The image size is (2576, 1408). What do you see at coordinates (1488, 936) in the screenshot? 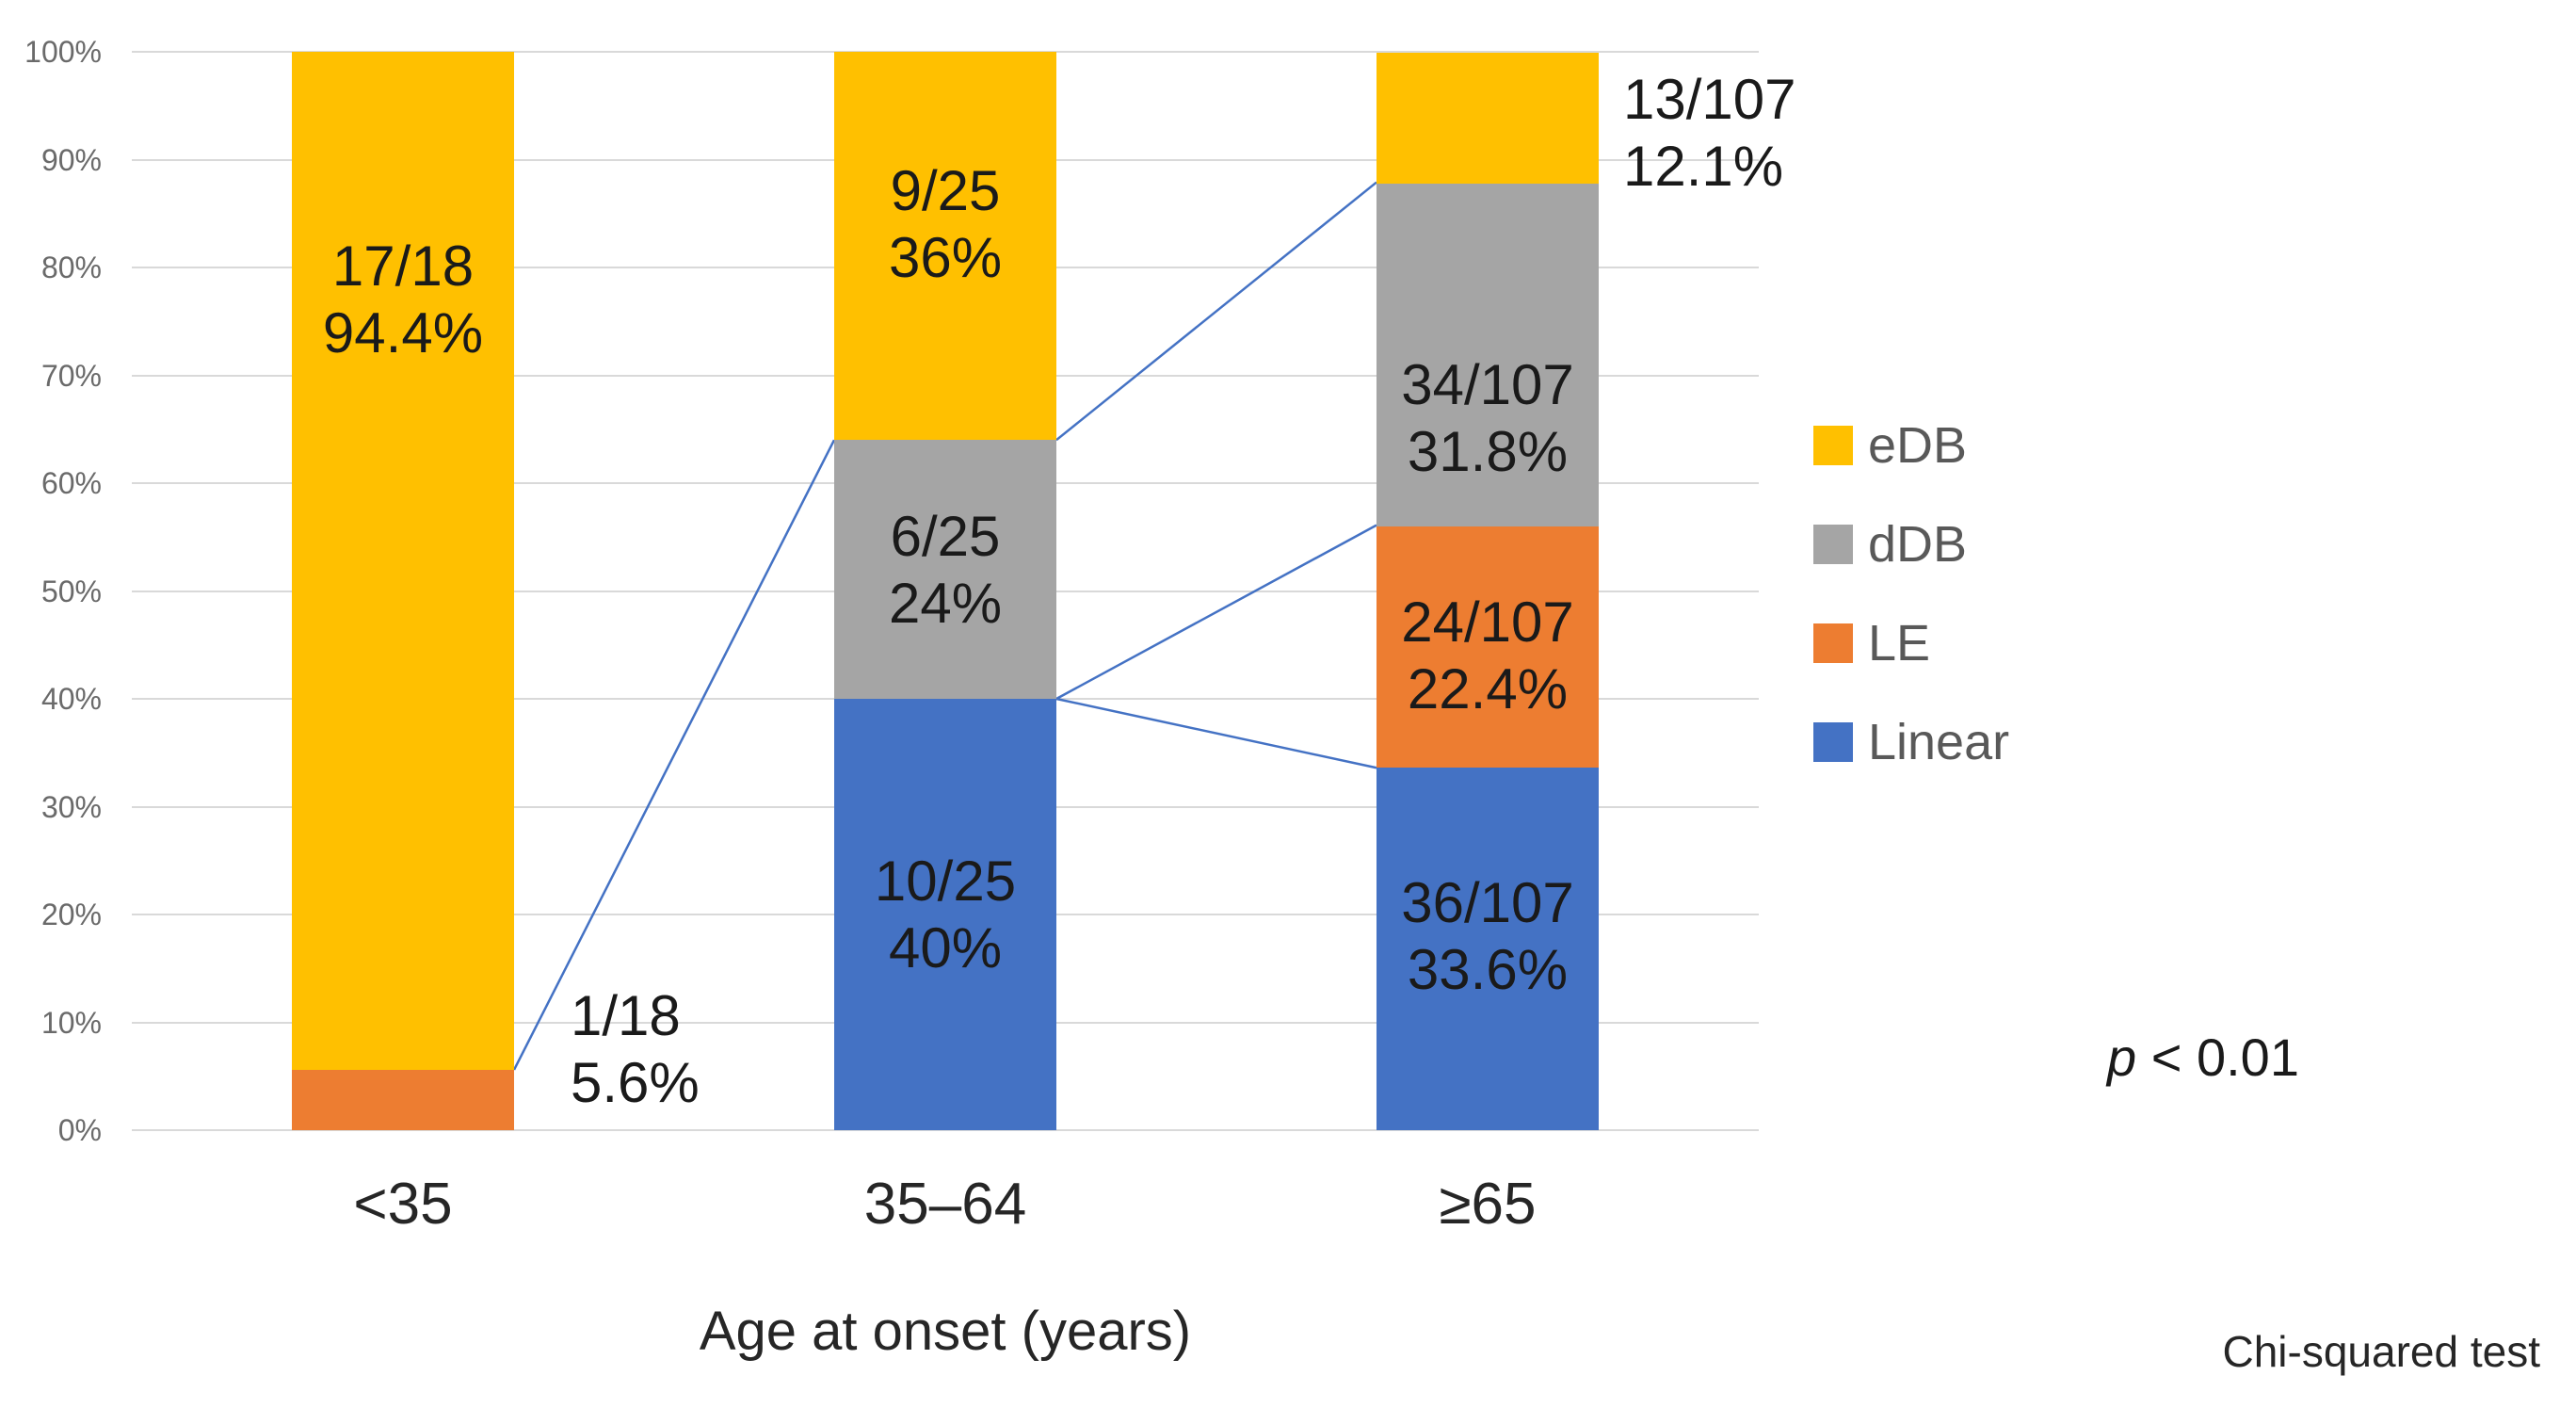
I see `value-label-Linear: 36/107 33.6%` at bounding box center [1488, 936].